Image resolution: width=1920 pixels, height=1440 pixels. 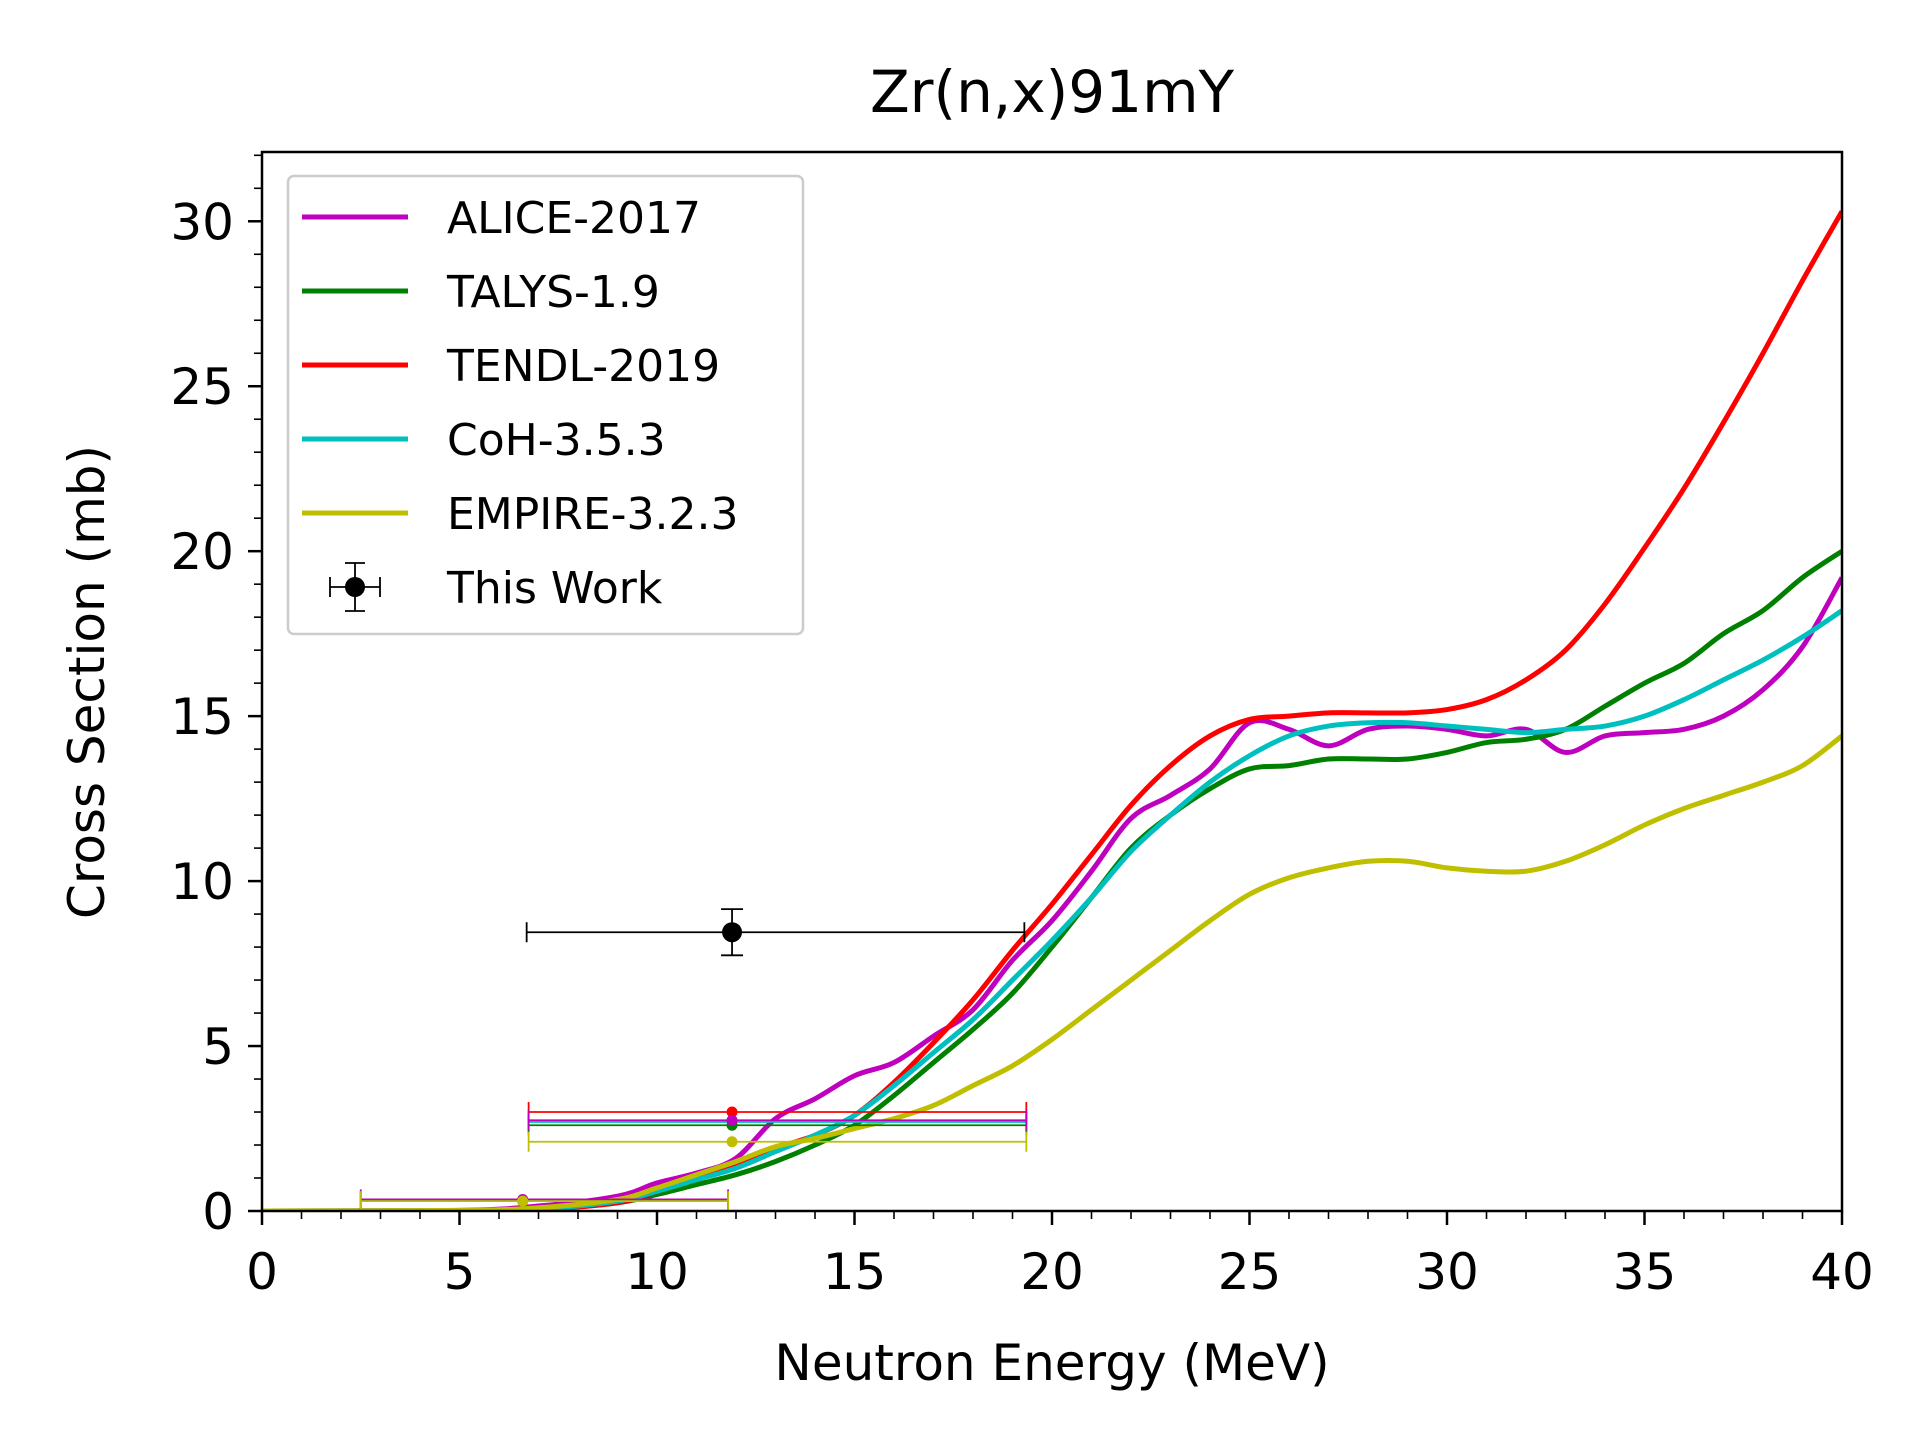 I want to click on chart-title: Zr(n,x)91mY, so click(x=1052, y=92).